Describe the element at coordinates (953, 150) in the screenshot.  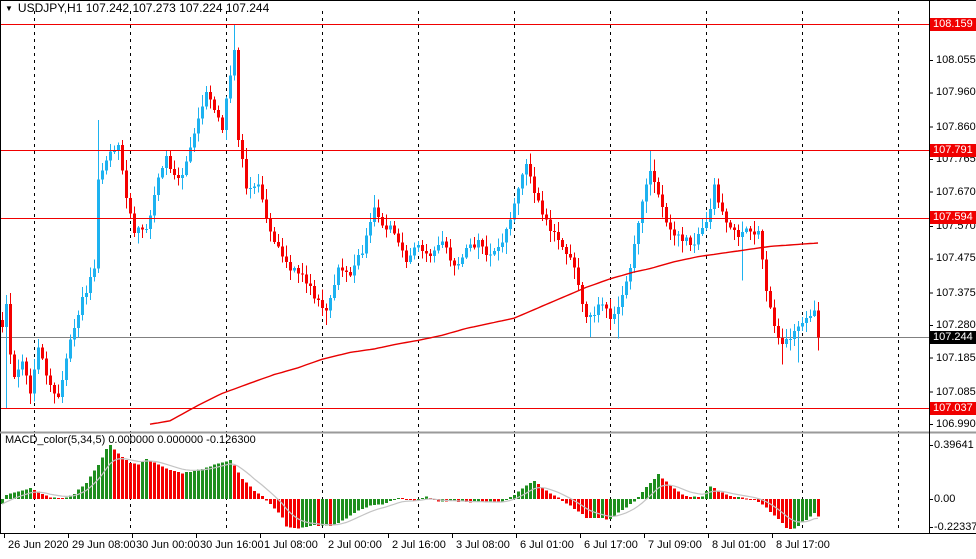
I see `hline-price-label: 107.791` at that location.